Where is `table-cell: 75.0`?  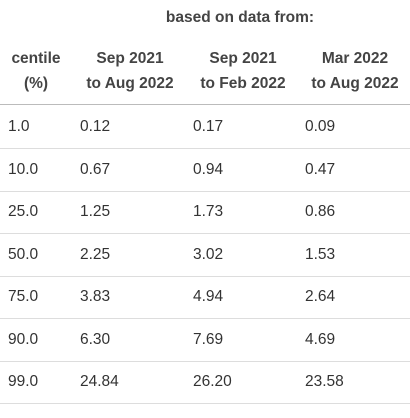
table-cell: 75.0 is located at coordinates (23, 296).